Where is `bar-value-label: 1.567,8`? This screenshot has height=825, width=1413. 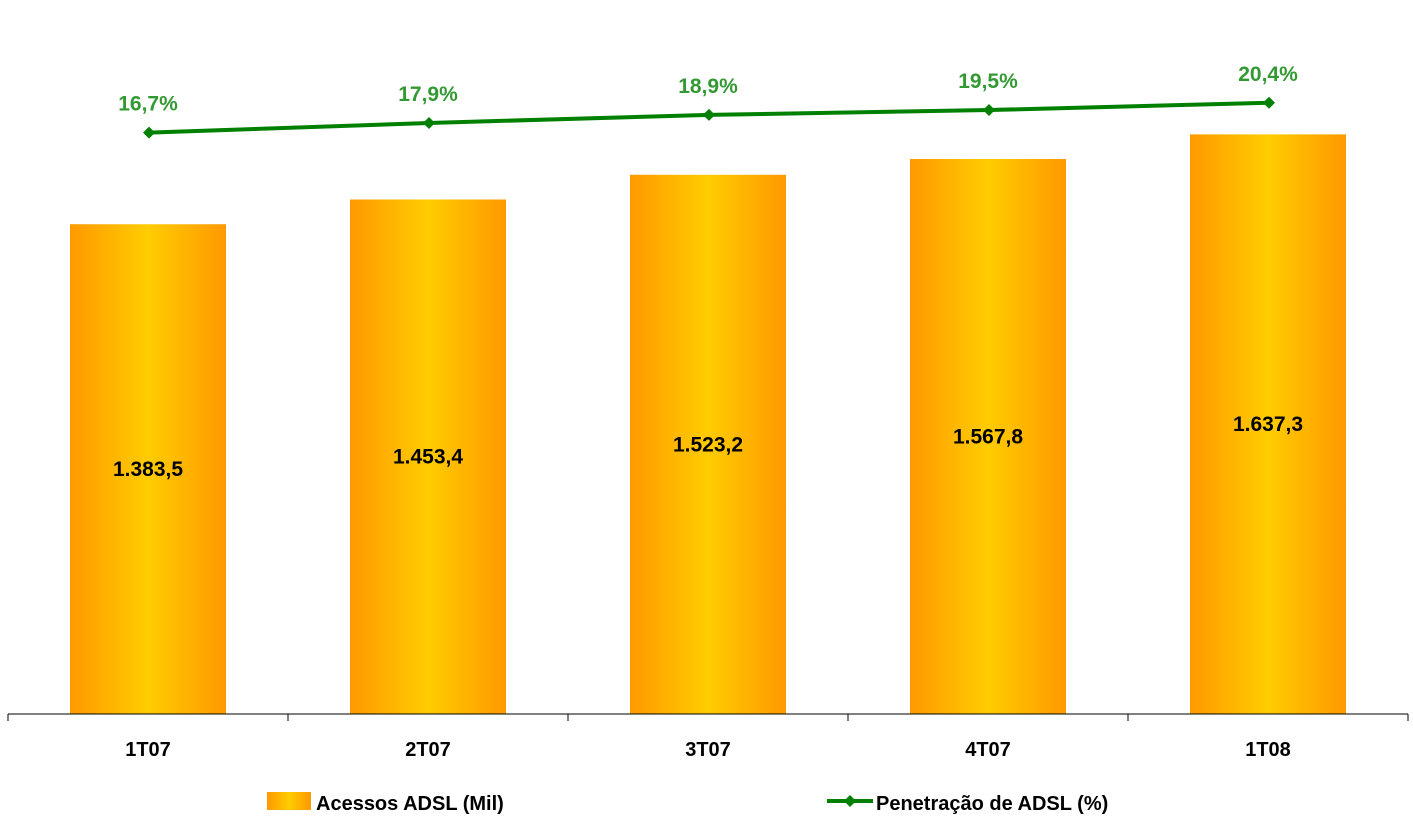 bar-value-label: 1.567,8 is located at coordinates (988, 436).